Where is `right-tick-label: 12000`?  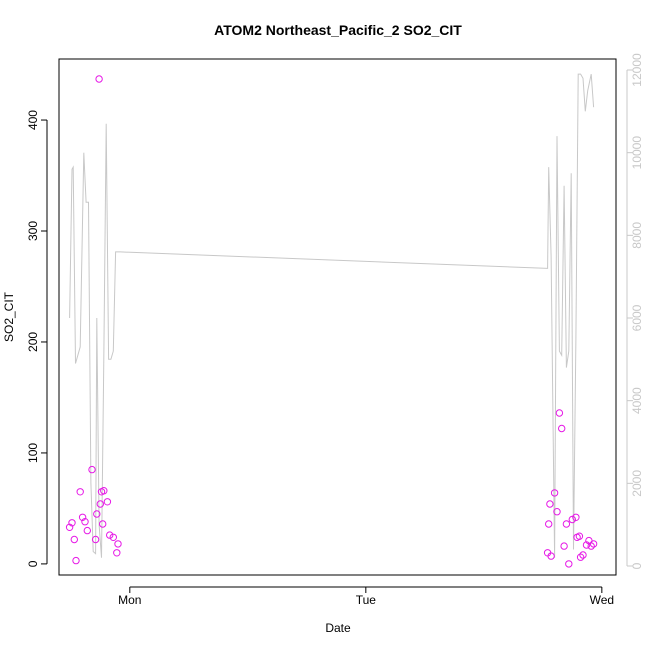
right-tick-label: 12000 is located at coordinates (637, 70).